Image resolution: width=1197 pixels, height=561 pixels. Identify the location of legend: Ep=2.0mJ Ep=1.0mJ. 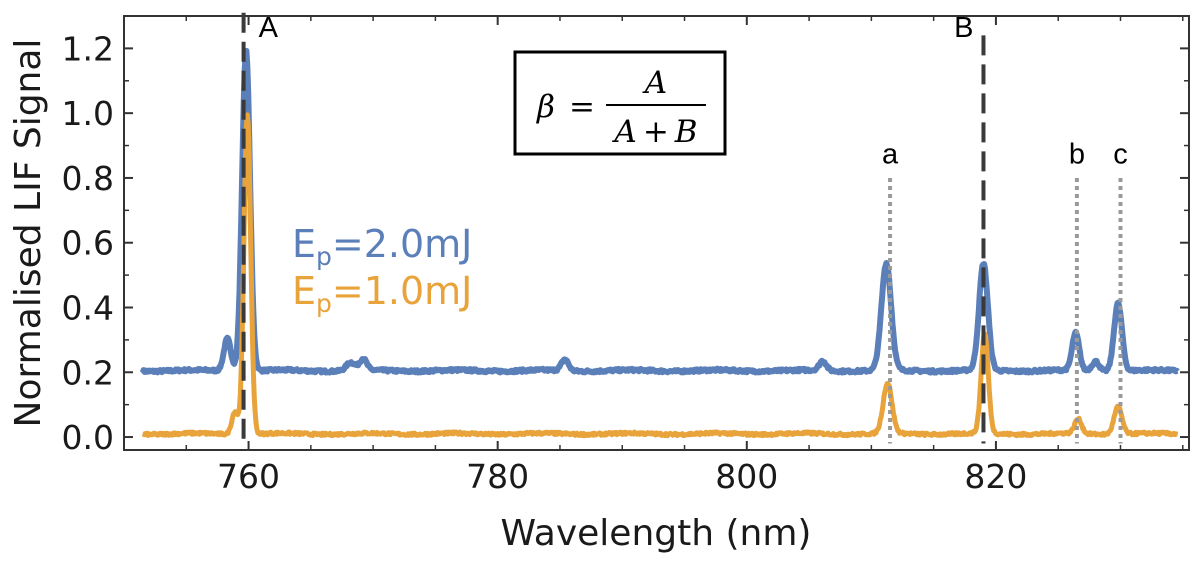
(382, 270).